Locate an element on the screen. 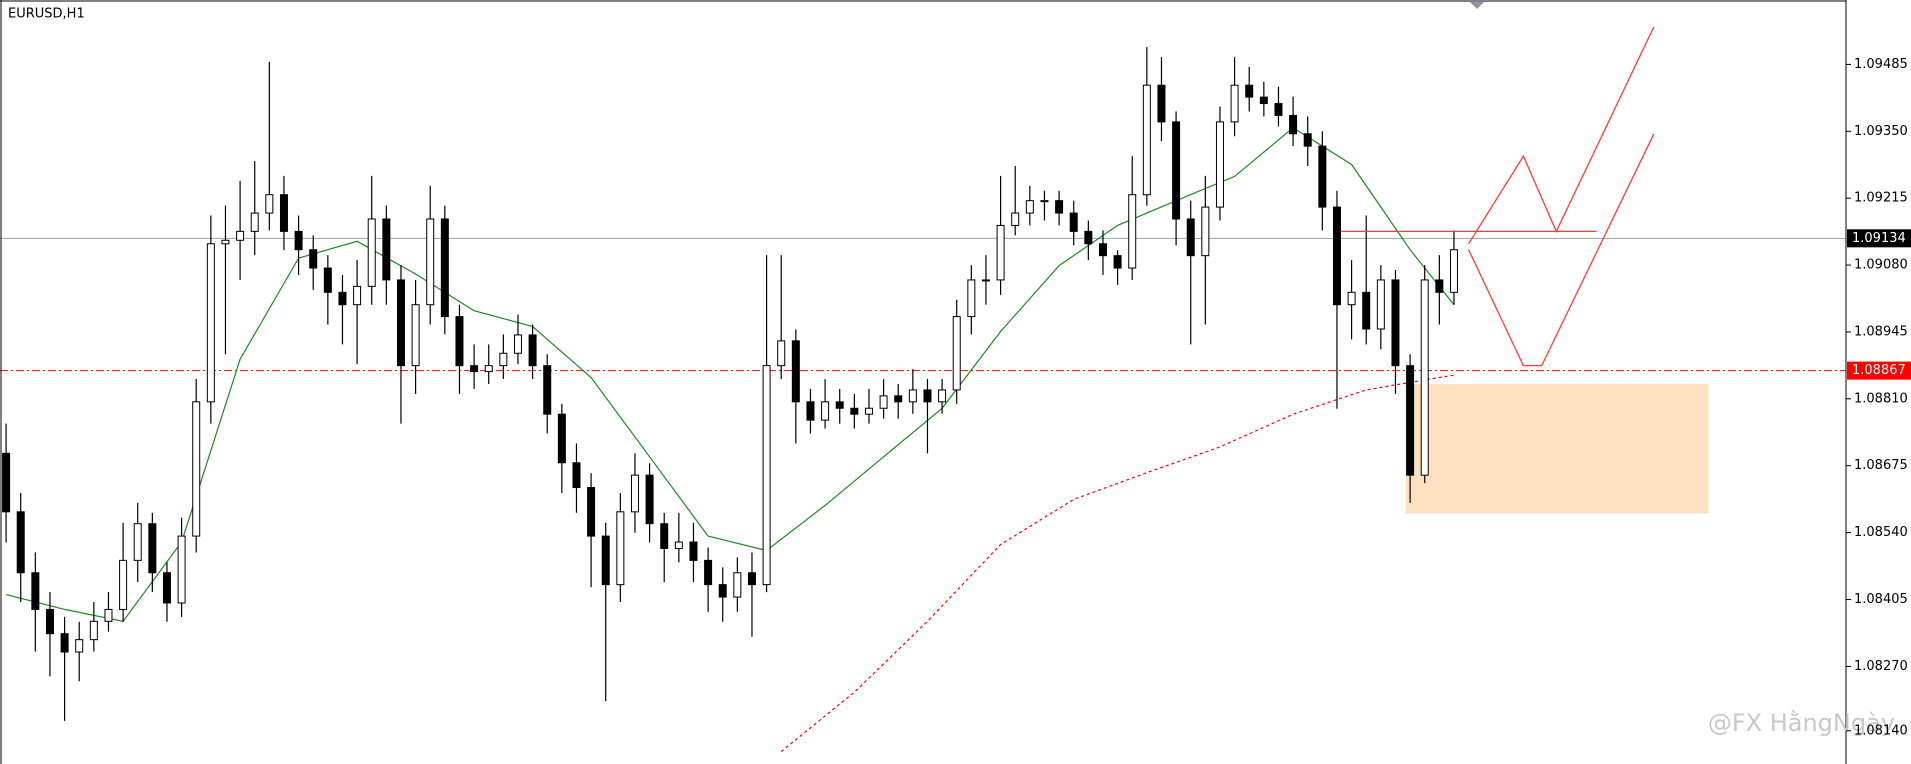  shift-marker is located at coordinates (1477, 5).